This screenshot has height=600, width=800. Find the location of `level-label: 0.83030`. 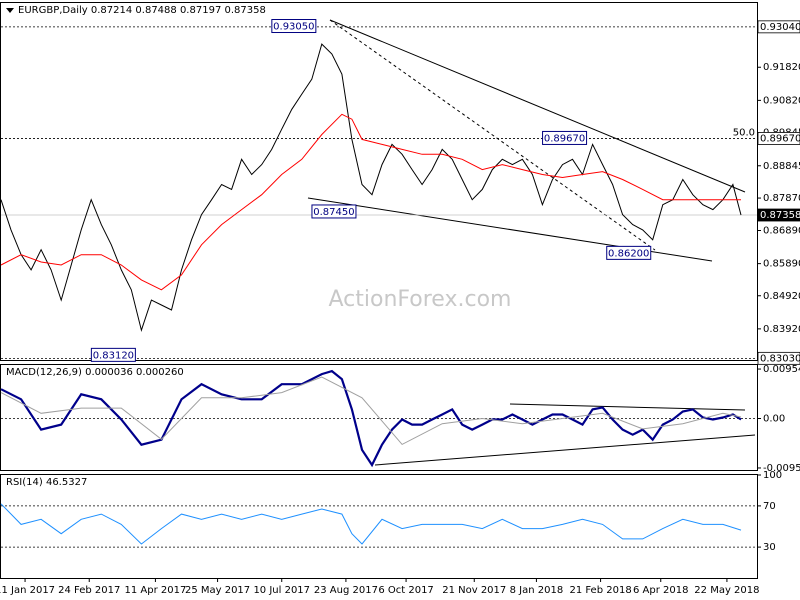

level-label: 0.83030 is located at coordinates (780, 358).